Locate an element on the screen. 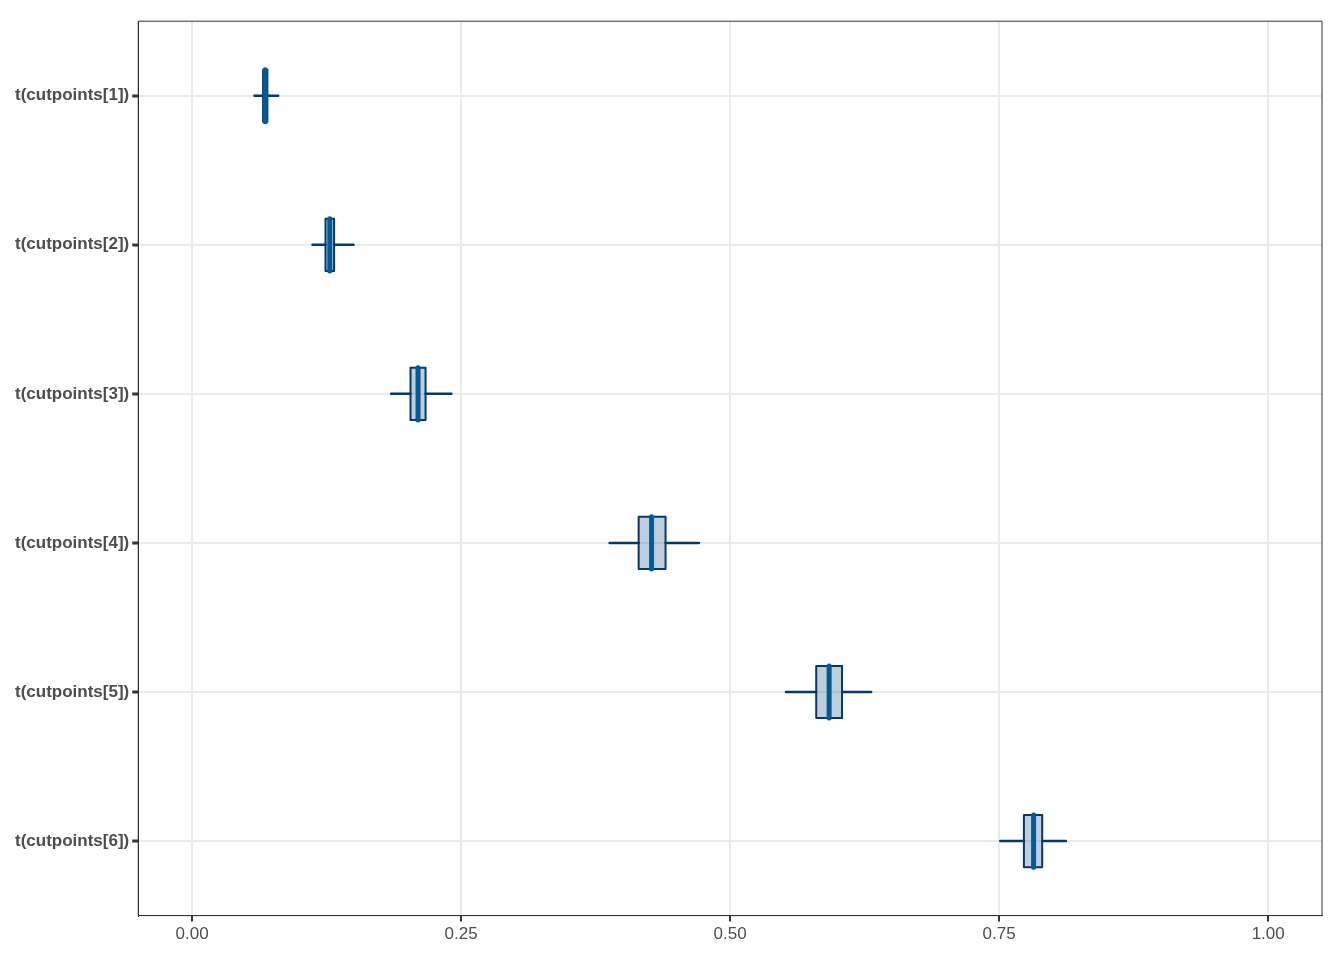 This screenshot has width=1344, height=960. y-tick-label: t(cutpoints[2]) is located at coordinates (72, 244).